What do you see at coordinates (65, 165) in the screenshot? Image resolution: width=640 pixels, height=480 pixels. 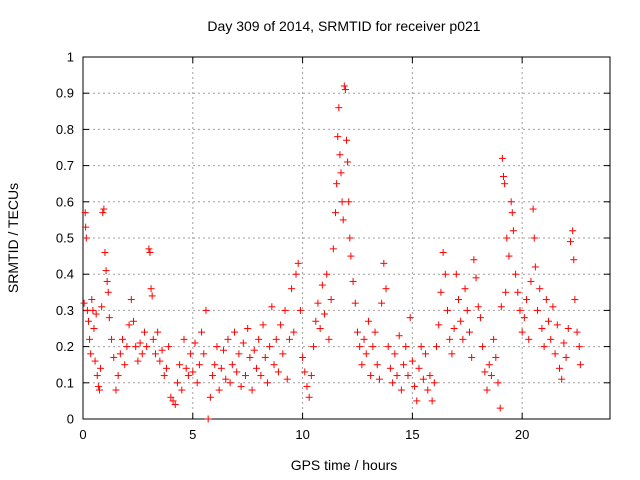 I see `y-tick-label: 0.7` at bounding box center [65, 165].